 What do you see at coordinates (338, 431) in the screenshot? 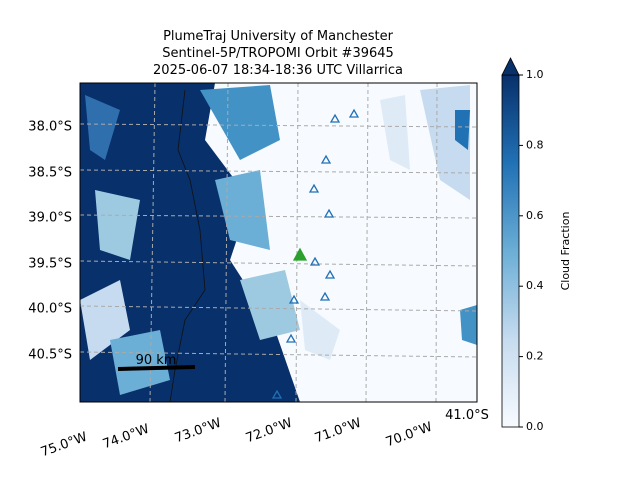
I see `lon-label: 71.0°W` at bounding box center [338, 431].